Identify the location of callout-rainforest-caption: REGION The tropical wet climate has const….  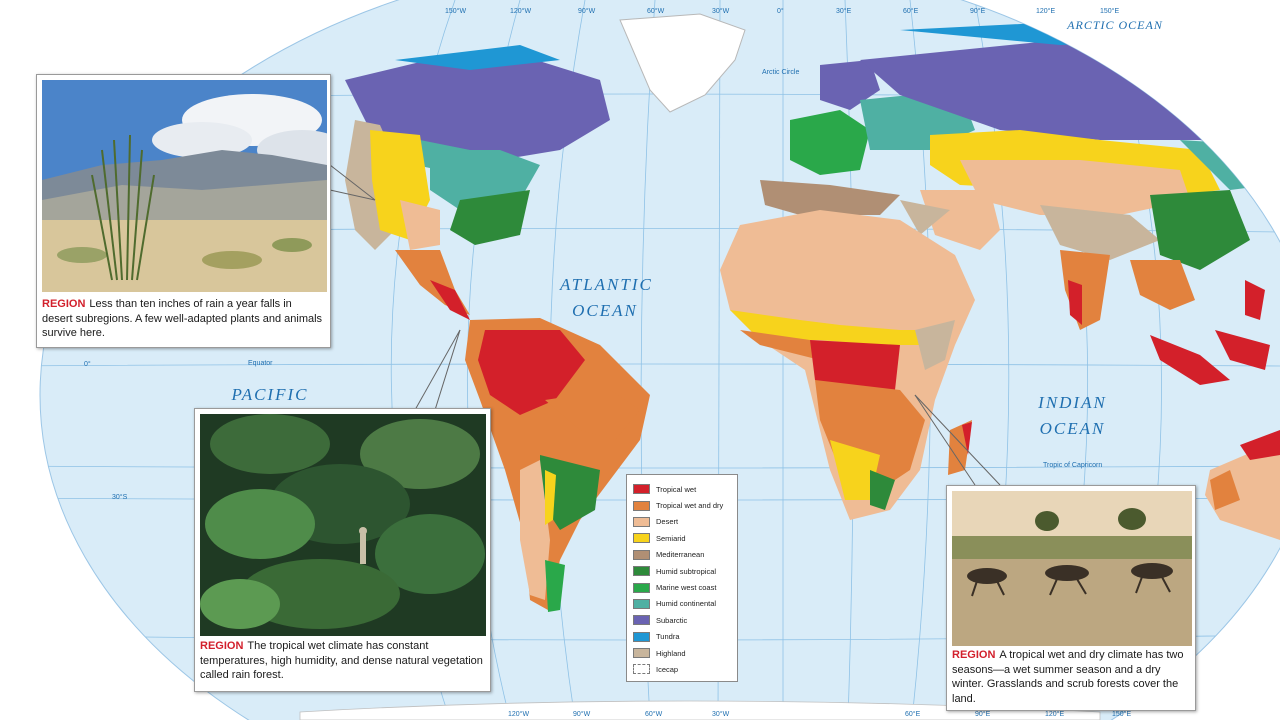
(342, 661).